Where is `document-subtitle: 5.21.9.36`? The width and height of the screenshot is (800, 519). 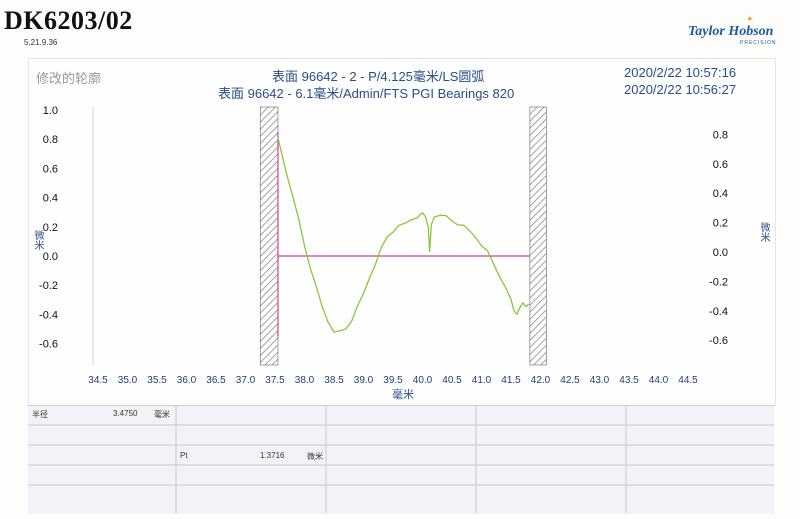 document-subtitle: 5.21.9.36 is located at coordinates (41, 42).